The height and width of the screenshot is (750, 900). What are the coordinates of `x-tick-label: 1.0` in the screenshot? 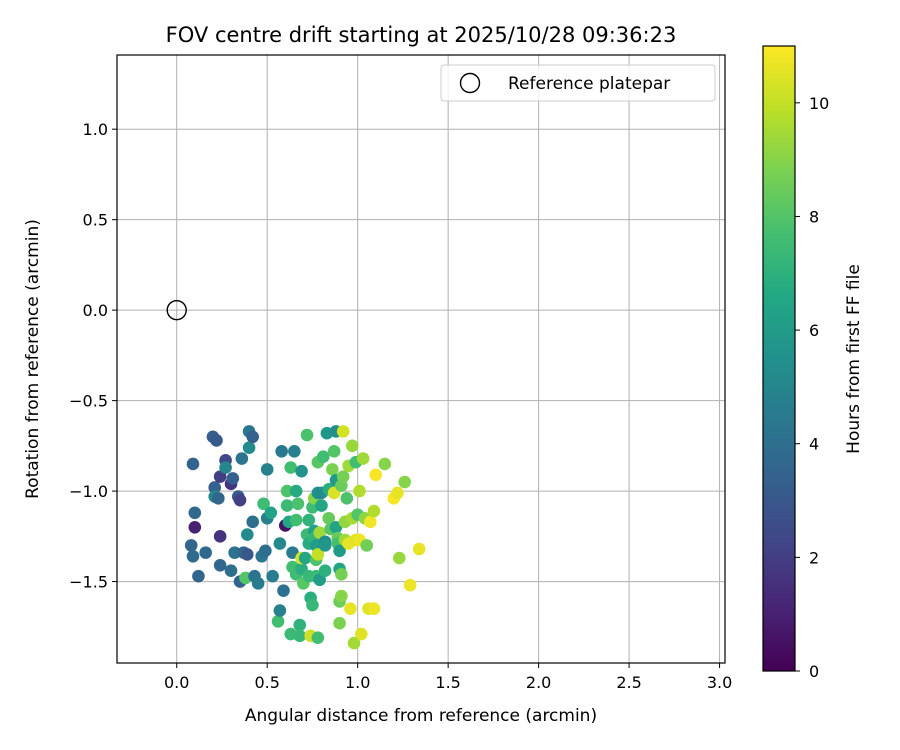 It's located at (357, 682).